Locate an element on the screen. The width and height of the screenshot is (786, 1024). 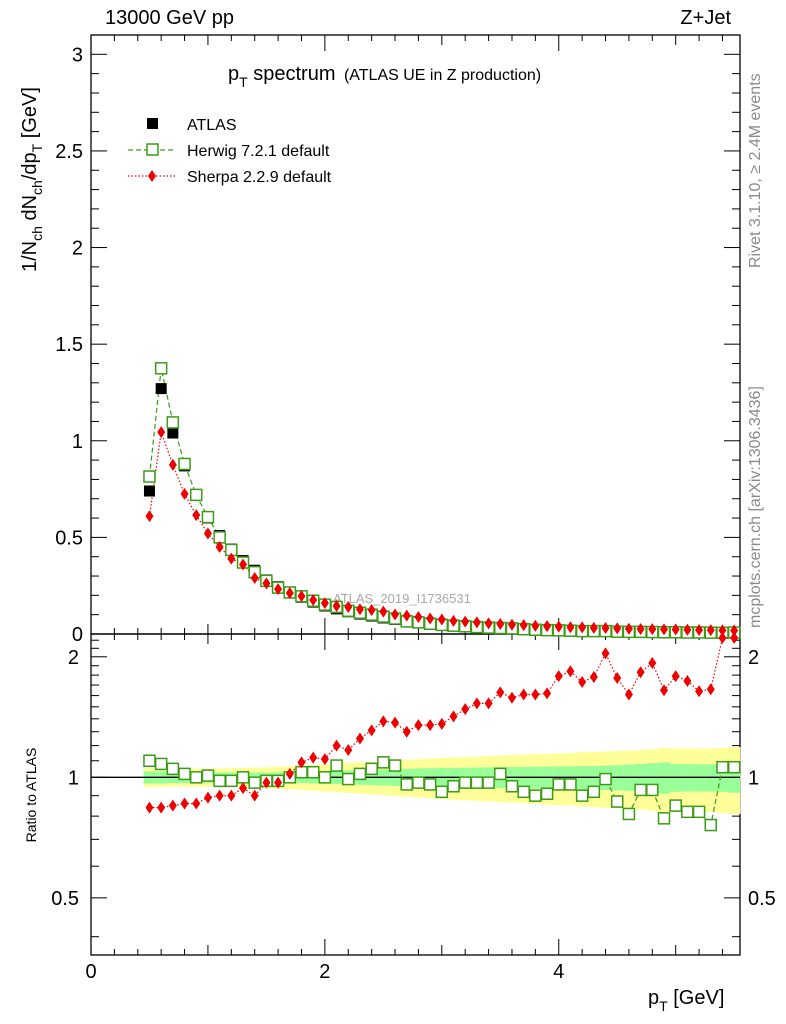
ratio-band-inner-bin is located at coordinates (664, 778).